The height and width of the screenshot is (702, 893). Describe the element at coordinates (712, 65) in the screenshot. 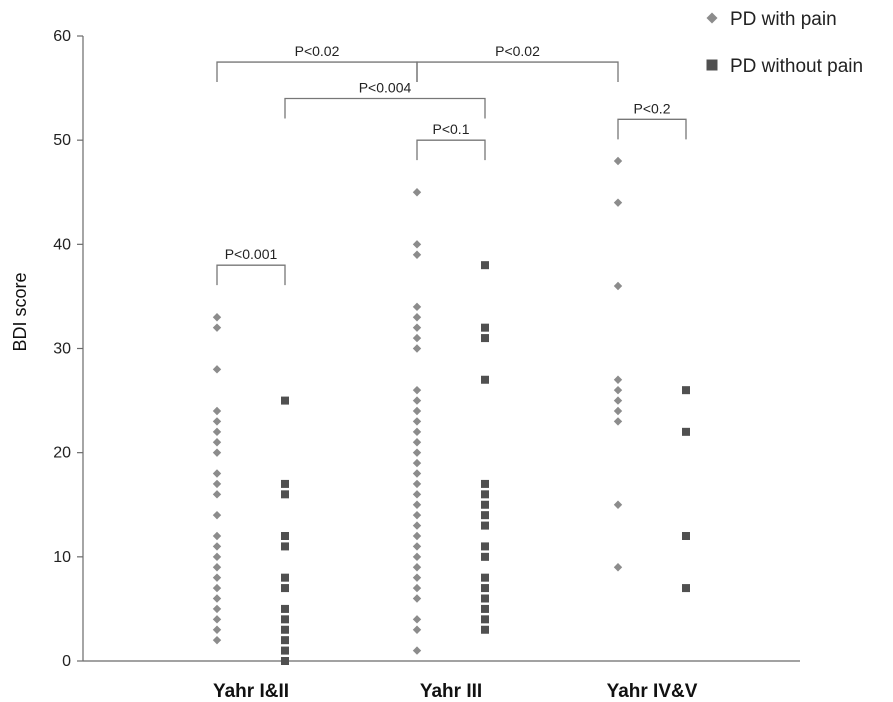

I see `legend-marker-square` at that location.